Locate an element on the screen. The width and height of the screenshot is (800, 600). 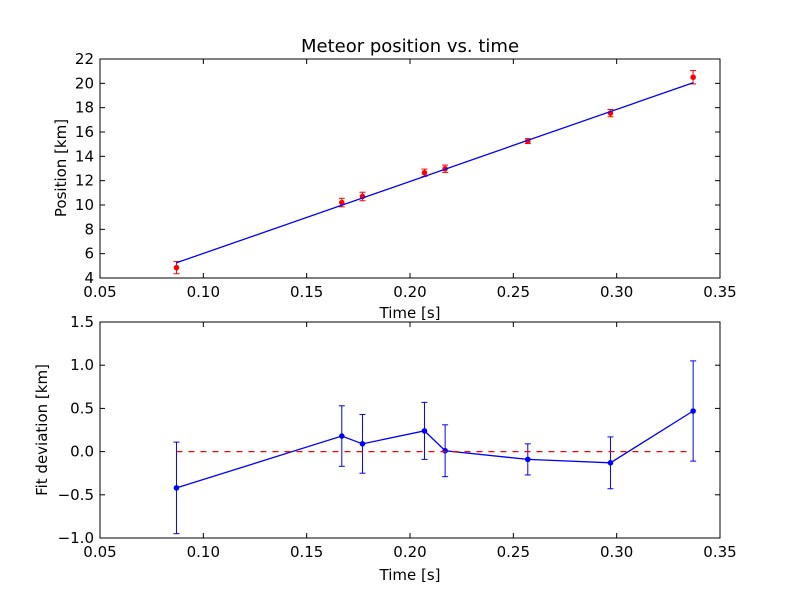
y-tick-label: 12 is located at coordinates (84, 181).